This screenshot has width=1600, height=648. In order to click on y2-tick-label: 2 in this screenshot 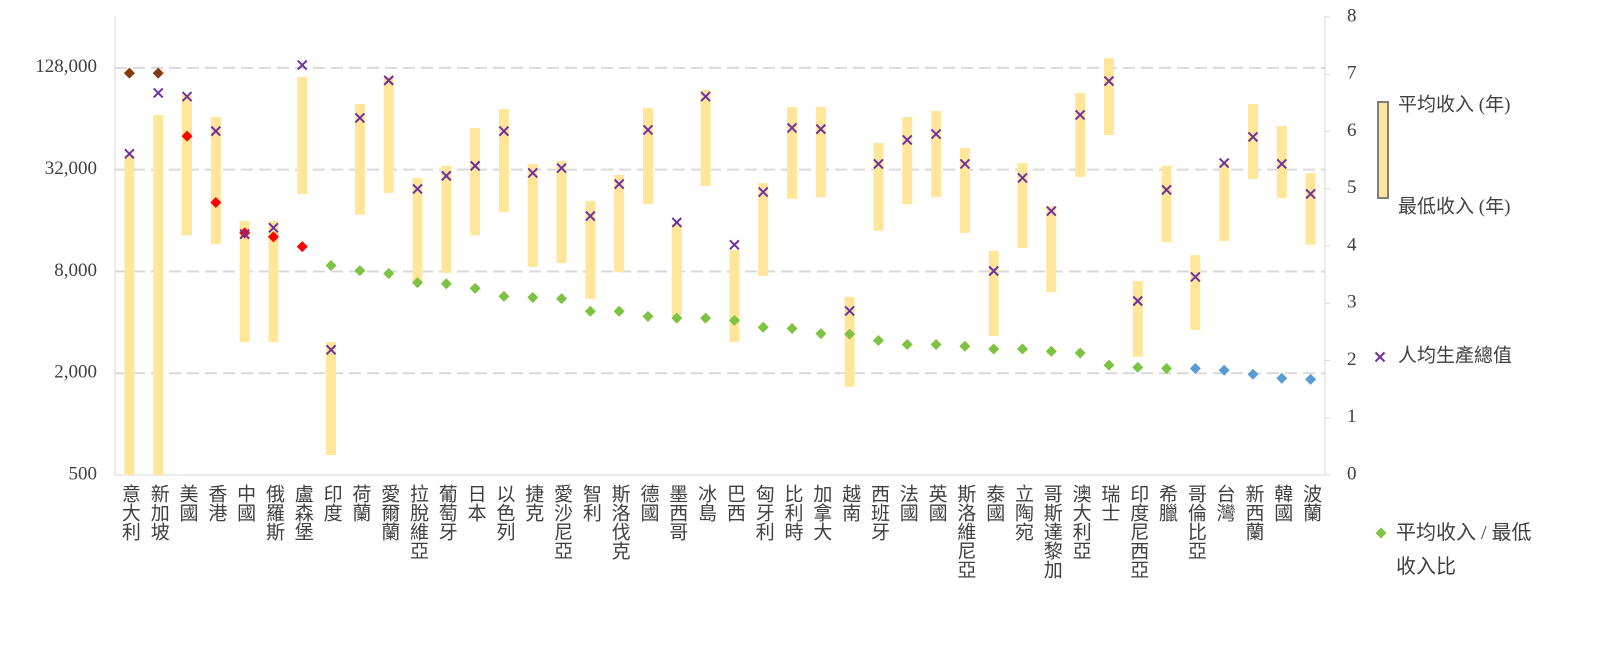, I will do `click(1352, 359)`.